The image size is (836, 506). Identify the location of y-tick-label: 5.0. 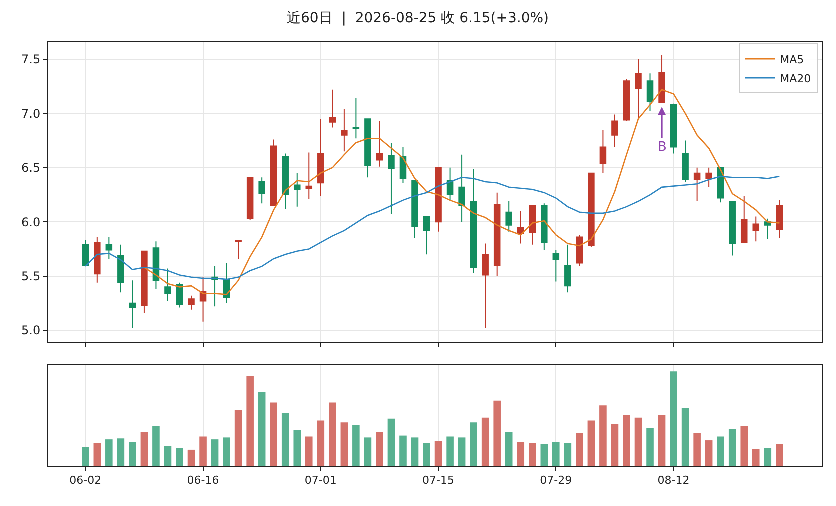
(31, 331).